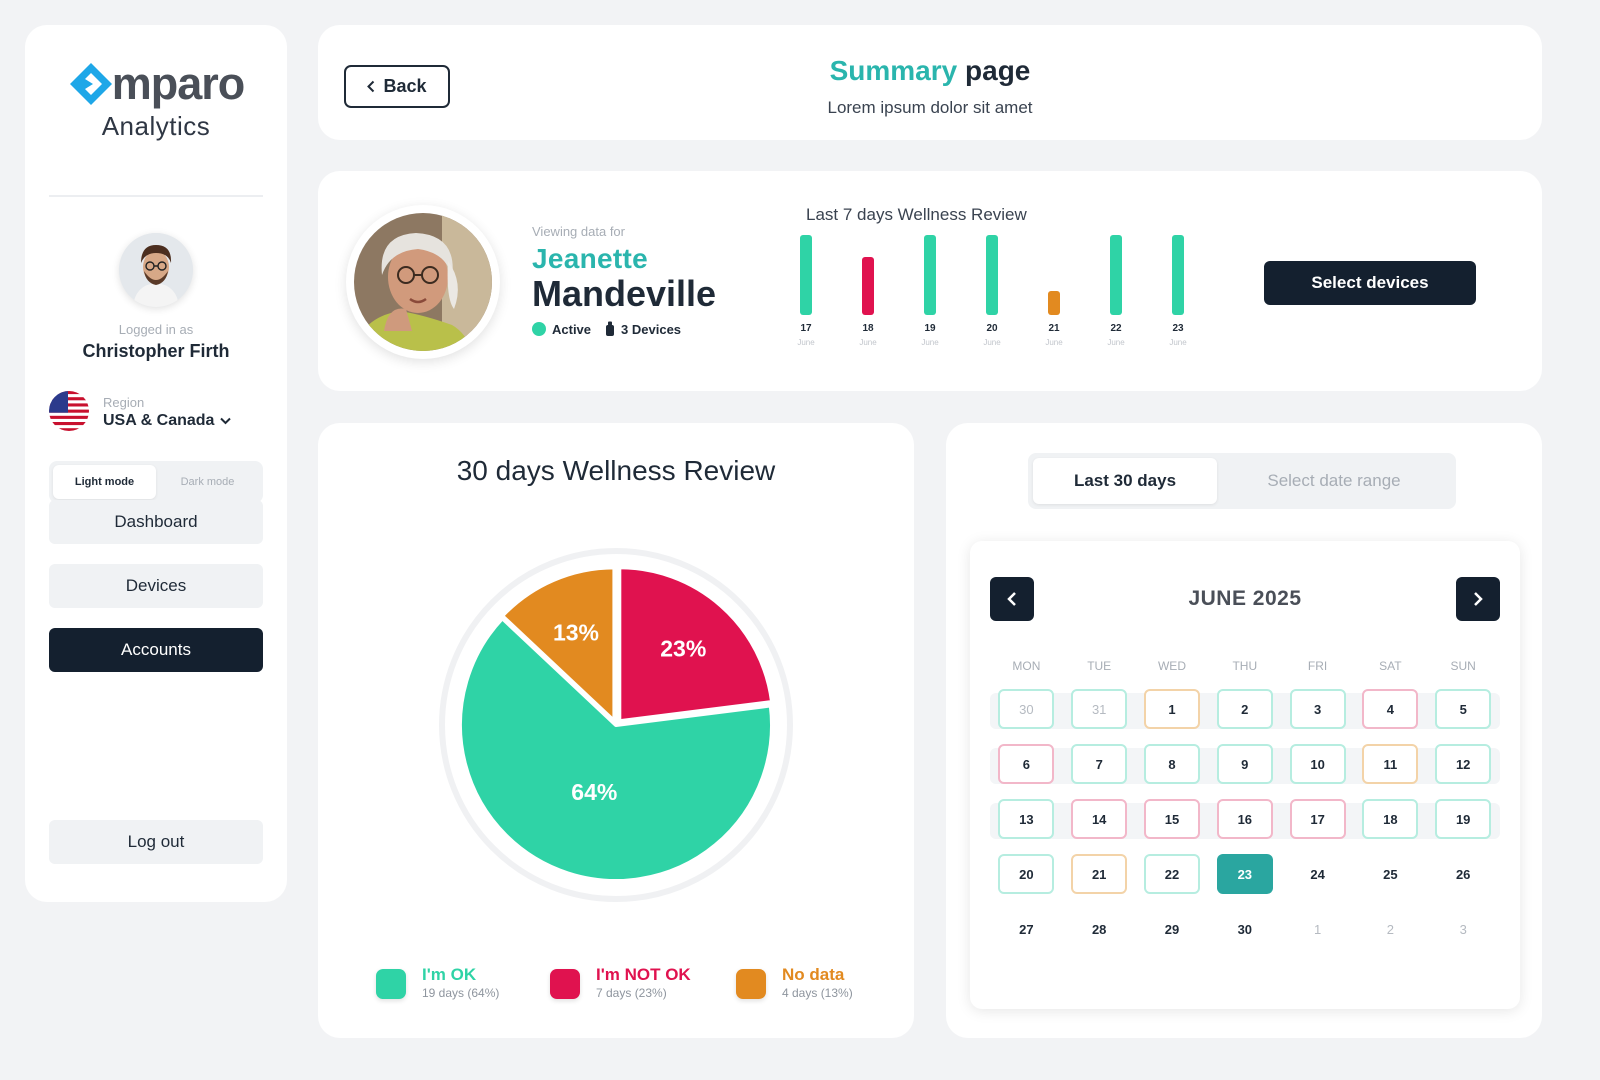 This screenshot has width=1600, height=1080. I want to click on pie-slice-i-m-ok, so click(616, 749).